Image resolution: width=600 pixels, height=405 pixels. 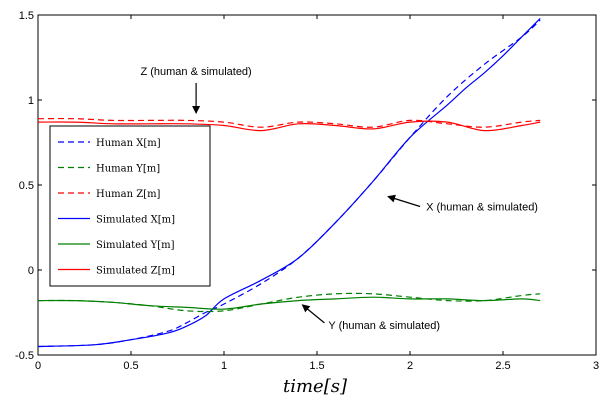 What do you see at coordinates (31, 101) in the screenshot?
I see `y-tick-label: 1` at bounding box center [31, 101].